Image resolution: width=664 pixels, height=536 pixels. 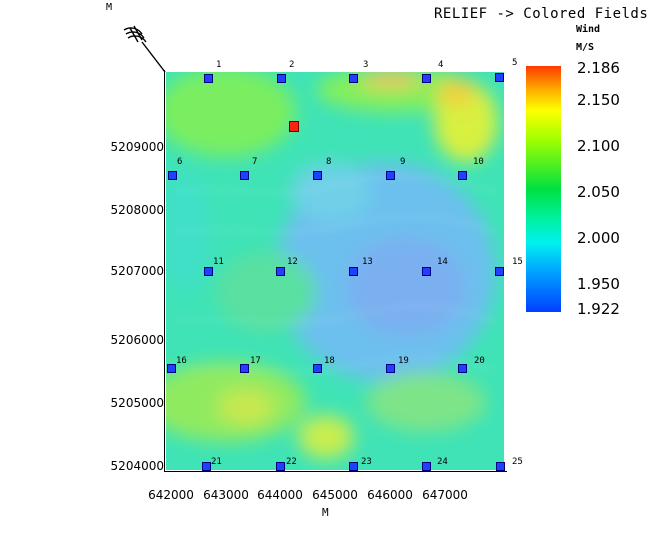 I want to click on station-label: 20, so click(x=479, y=361).